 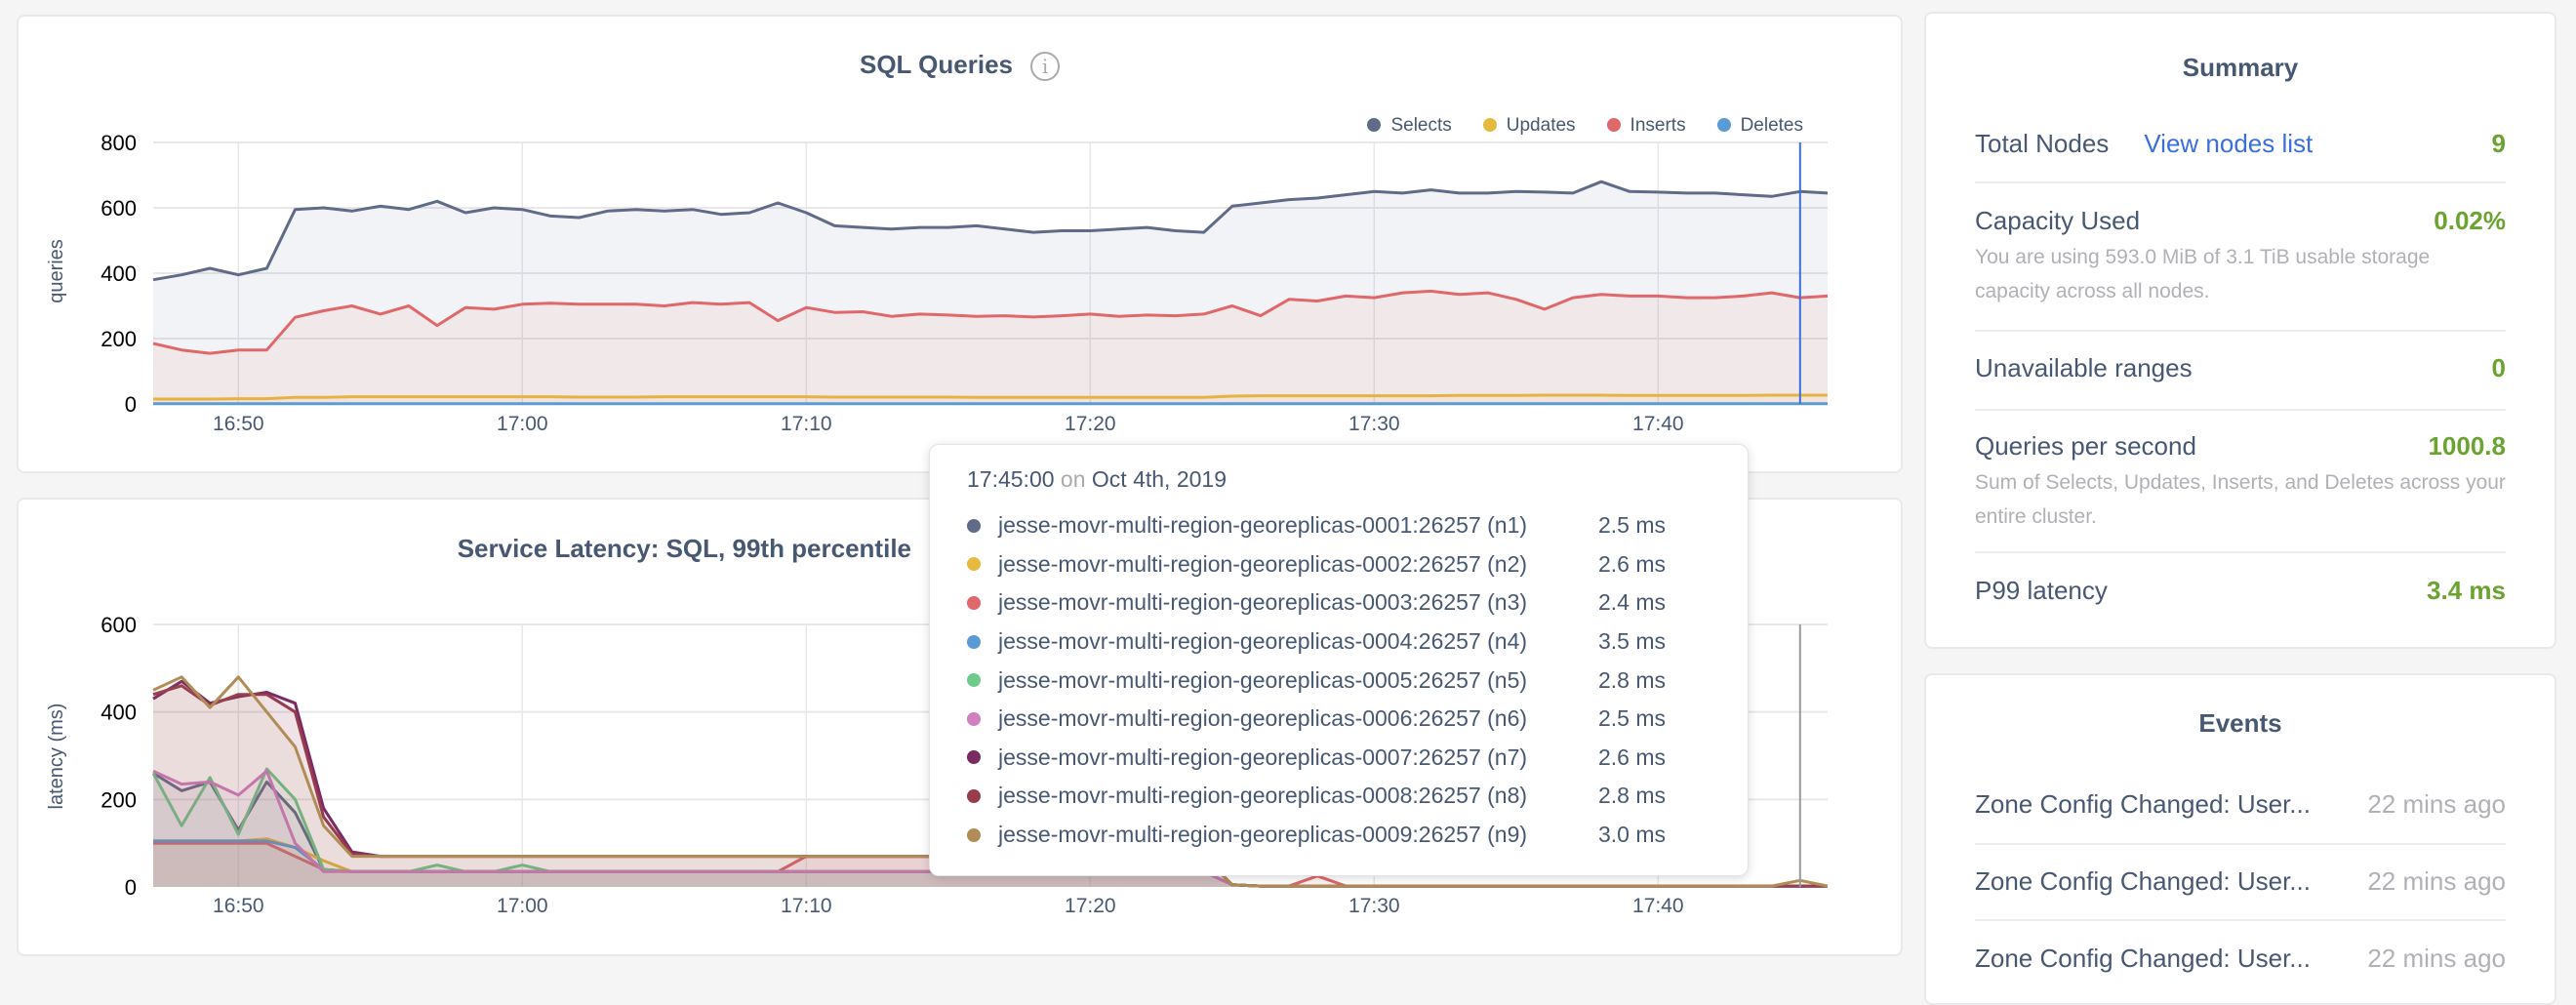 I want to click on x-tick-label: 17:20, so click(x=1090, y=906).